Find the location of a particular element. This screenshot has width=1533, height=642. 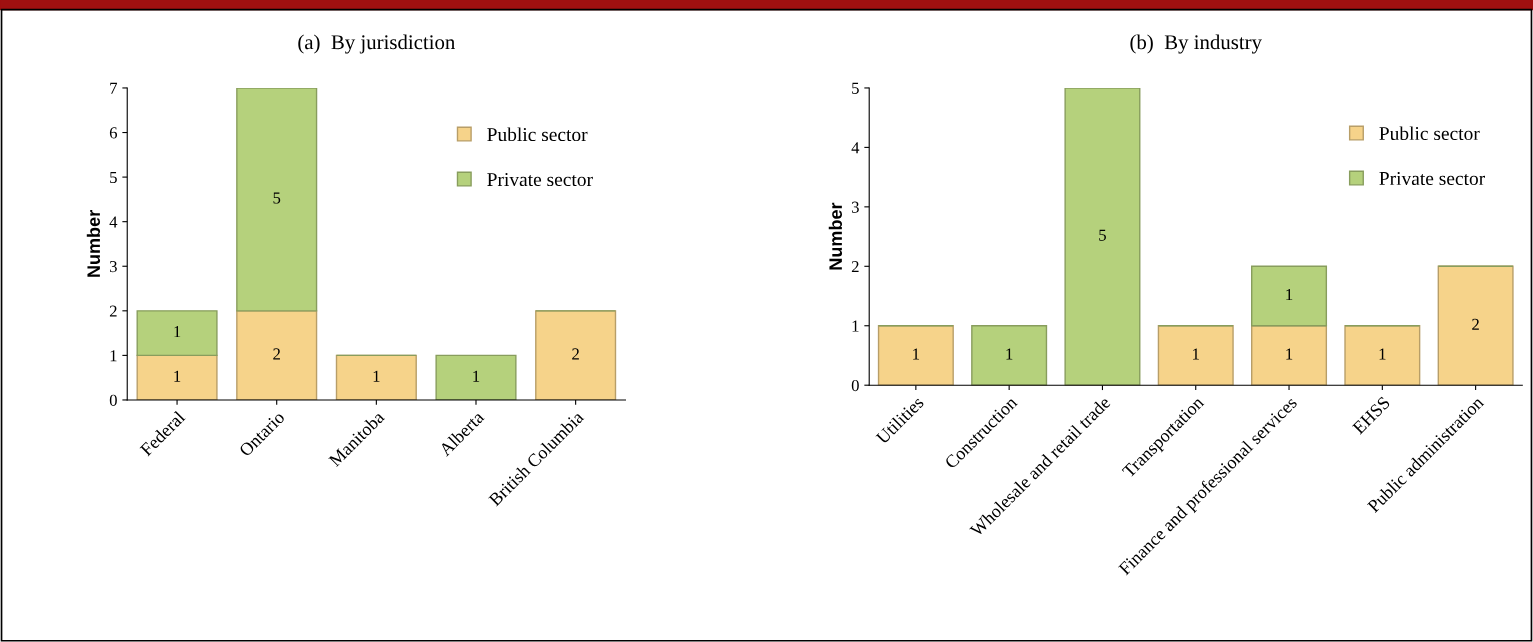

y-tick-label: 6 is located at coordinates (113, 133).